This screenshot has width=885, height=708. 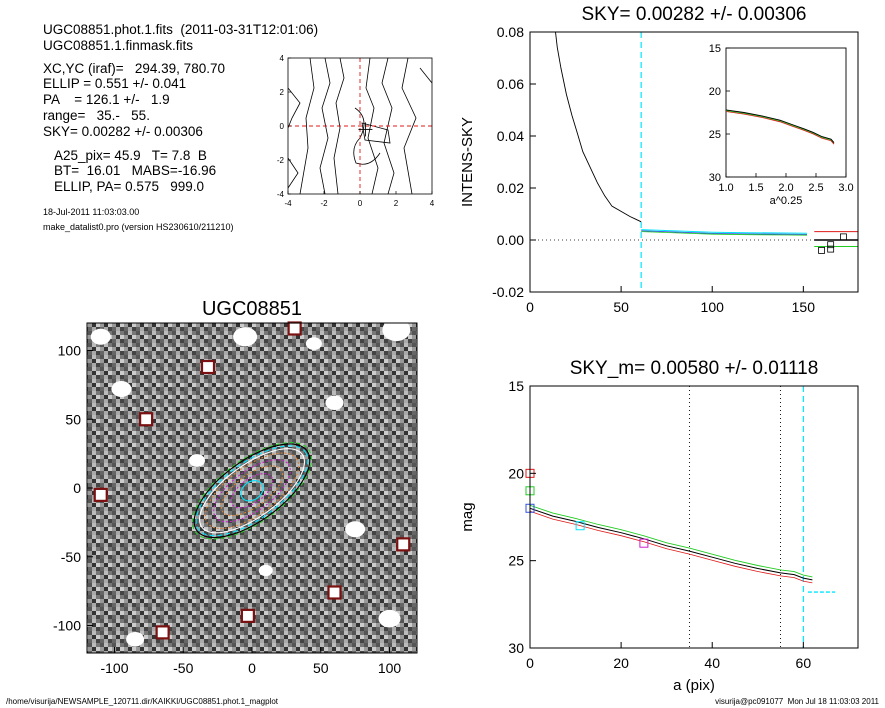 I want to click on mag-ytick-label: 15, so click(x=516, y=386).